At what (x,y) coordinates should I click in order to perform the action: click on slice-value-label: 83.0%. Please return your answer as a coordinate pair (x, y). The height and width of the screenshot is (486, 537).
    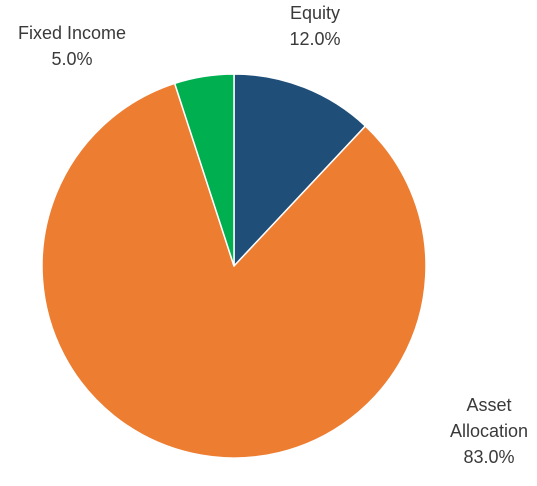
    Looking at the image, I should click on (488, 457).